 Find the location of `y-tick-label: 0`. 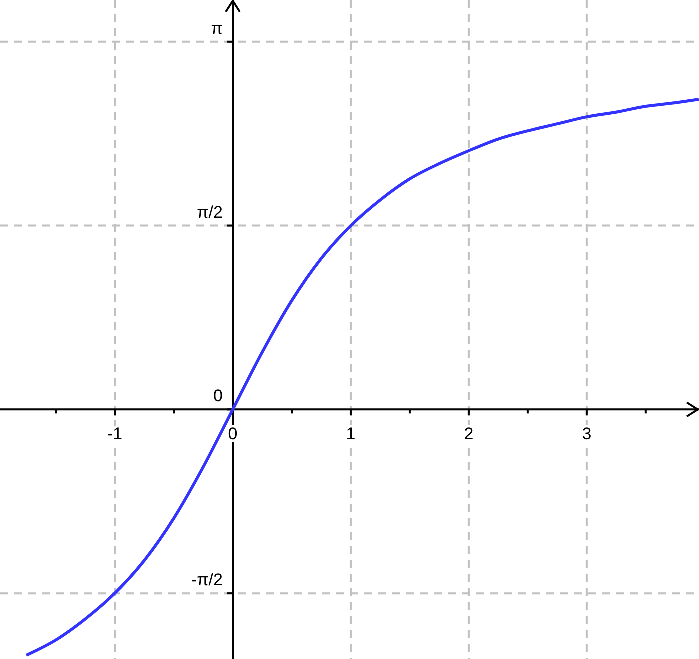

y-tick-label: 0 is located at coordinates (218, 396).